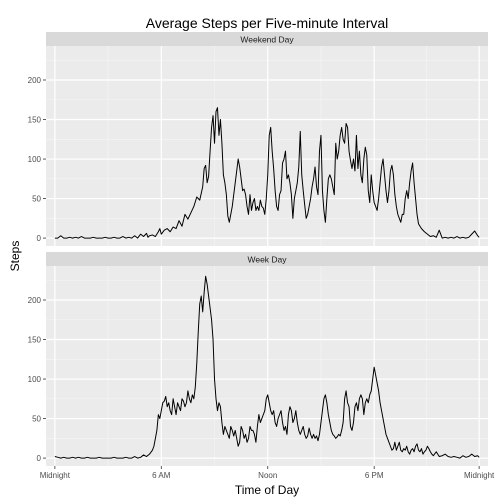  What do you see at coordinates (267, 490) in the screenshot?
I see `x-axis-title: Time of Day` at bounding box center [267, 490].